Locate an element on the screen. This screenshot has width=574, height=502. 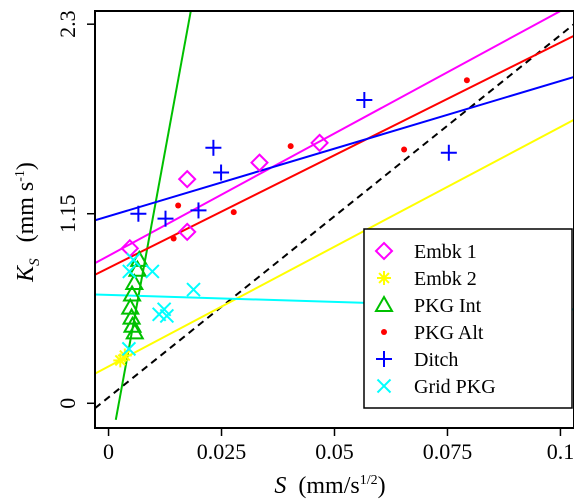
legend-label-embk-1: Embk 1 is located at coordinates (445, 252).